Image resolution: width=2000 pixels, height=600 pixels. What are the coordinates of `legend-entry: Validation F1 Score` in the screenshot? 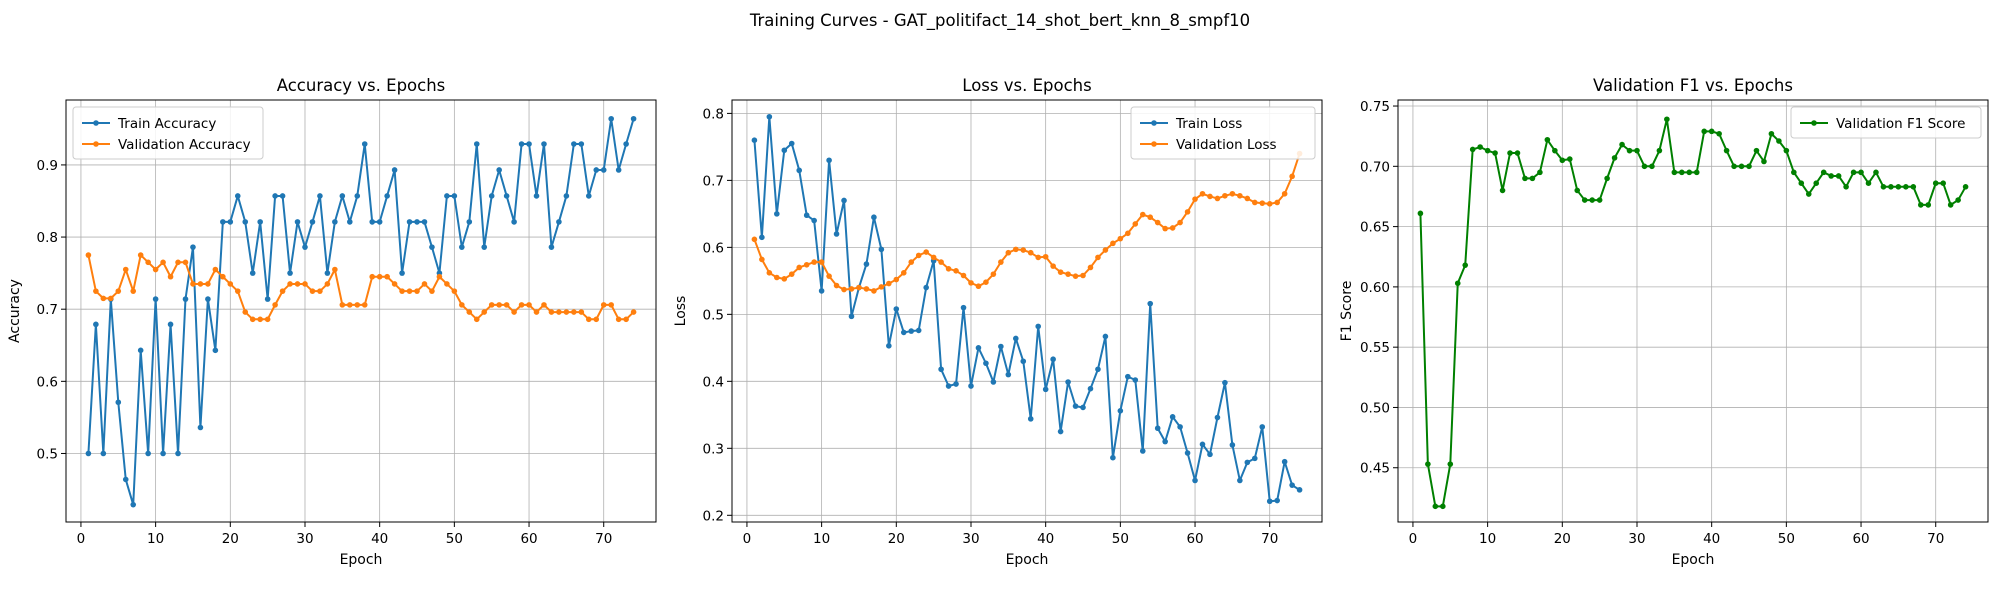 It's located at (1882, 124).